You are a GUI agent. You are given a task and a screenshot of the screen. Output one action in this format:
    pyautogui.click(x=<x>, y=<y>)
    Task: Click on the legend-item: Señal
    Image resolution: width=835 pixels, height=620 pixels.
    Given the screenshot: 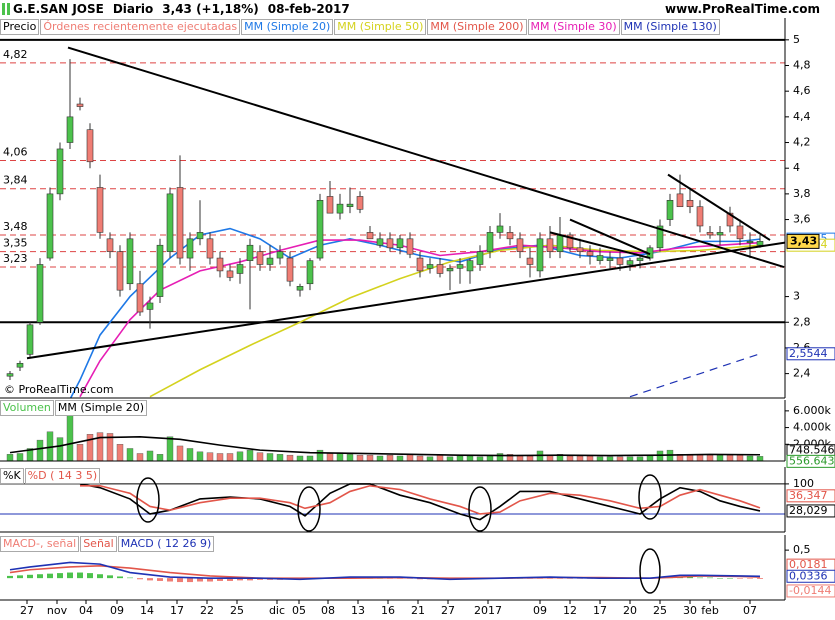 What is the action you would take?
    pyautogui.click(x=98, y=544)
    